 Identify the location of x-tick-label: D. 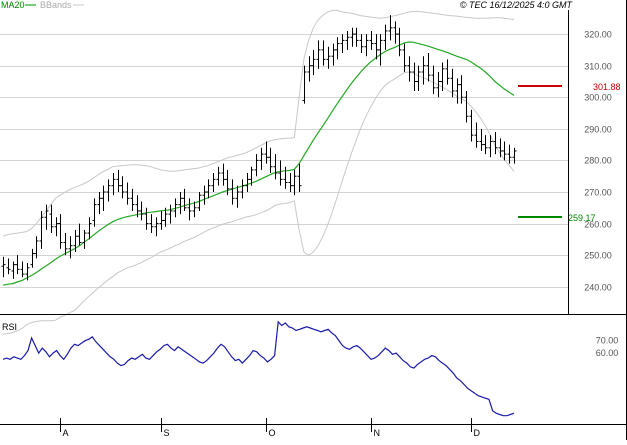
(477, 433).